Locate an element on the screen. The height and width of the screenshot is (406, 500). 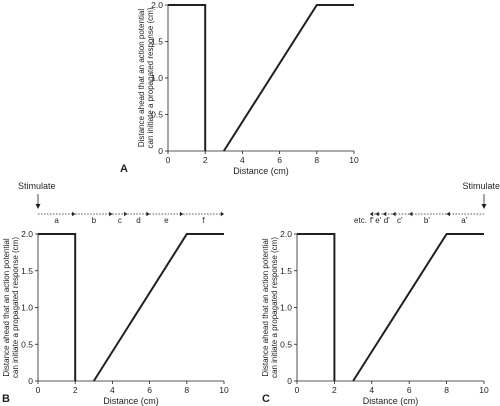
propagation-segment-label: e' is located at coordinates (378, 220).